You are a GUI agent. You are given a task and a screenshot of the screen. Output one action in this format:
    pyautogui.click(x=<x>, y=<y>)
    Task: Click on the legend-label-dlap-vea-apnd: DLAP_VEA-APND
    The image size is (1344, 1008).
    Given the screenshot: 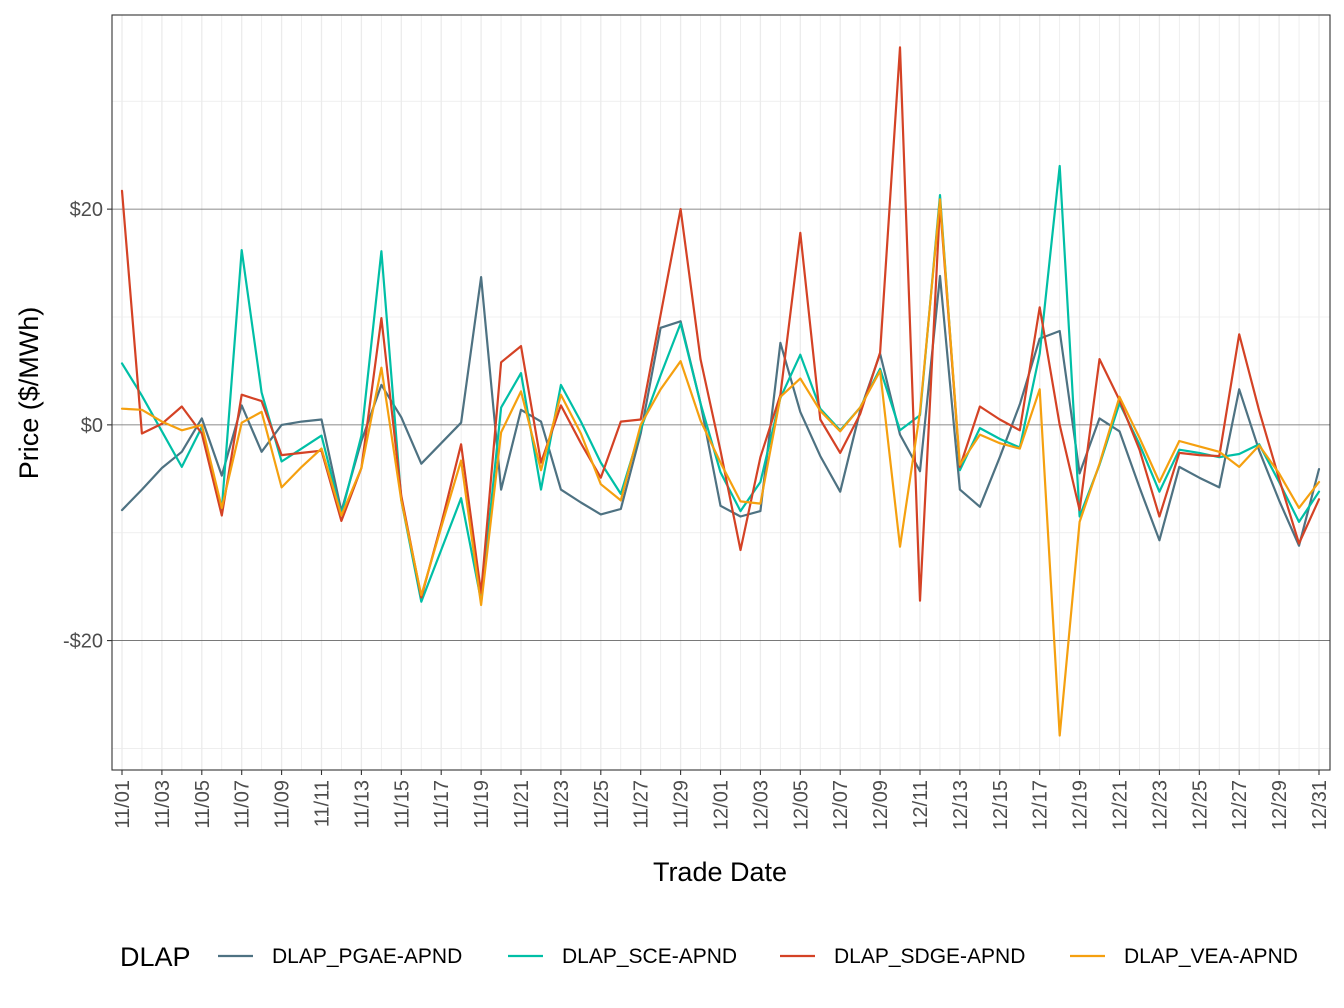 What is the action you would take?
    pyautogui.click(x=1211, y=956)
    